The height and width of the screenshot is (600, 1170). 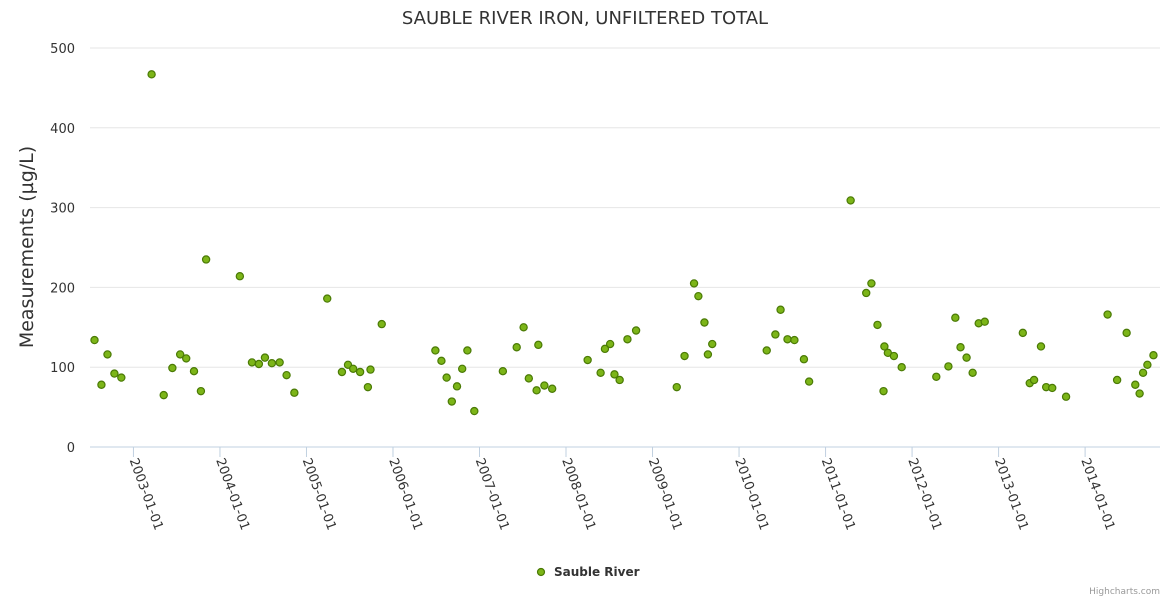 I want to click on legend-marker, so click(x=541, y=572).